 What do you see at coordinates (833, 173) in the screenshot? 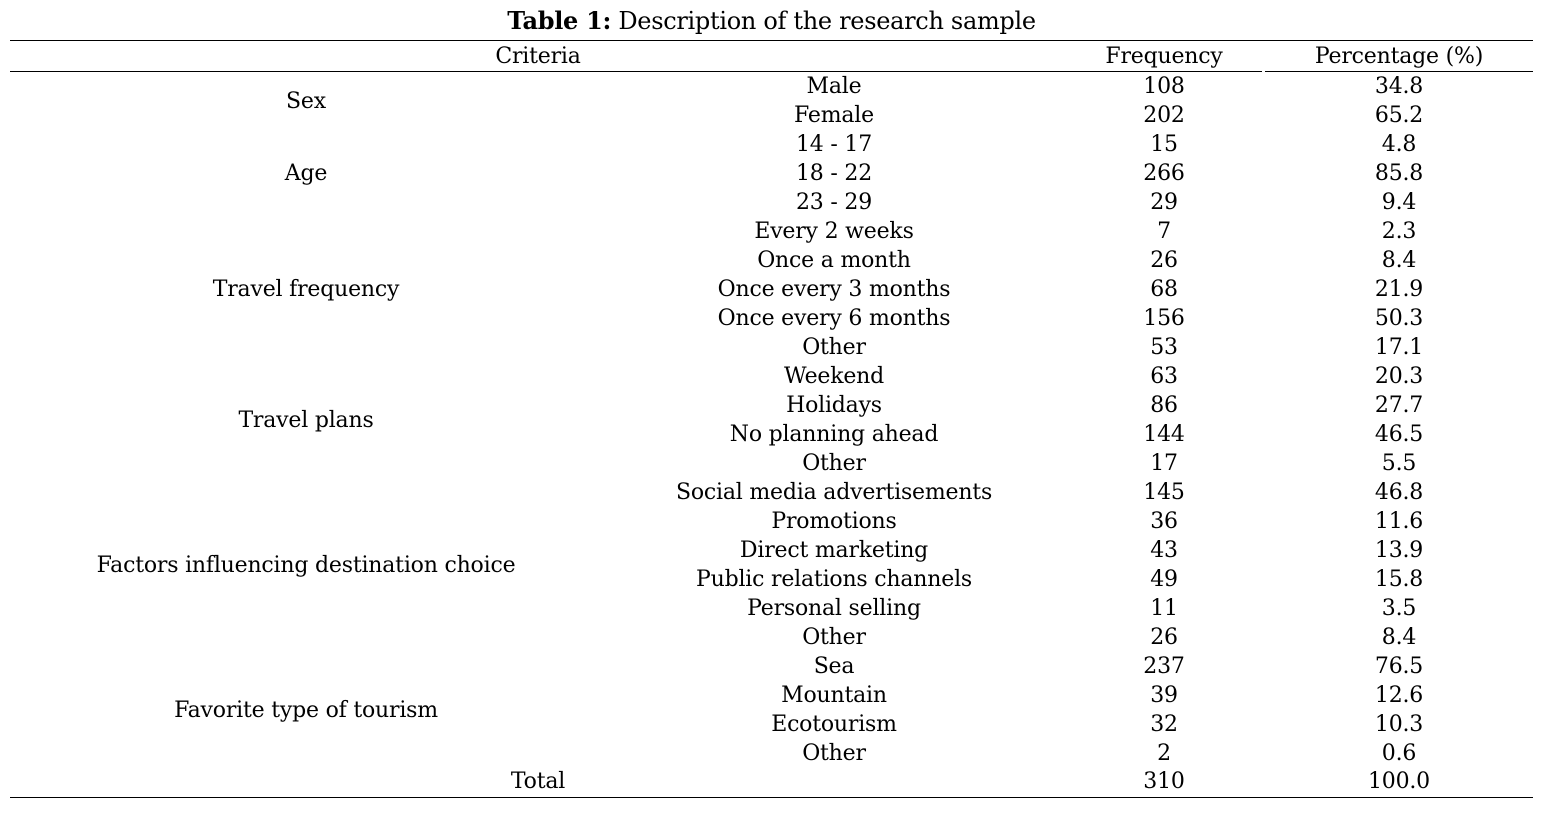
I see `row-category: 18 - 22` at bounding box center [833, 173].